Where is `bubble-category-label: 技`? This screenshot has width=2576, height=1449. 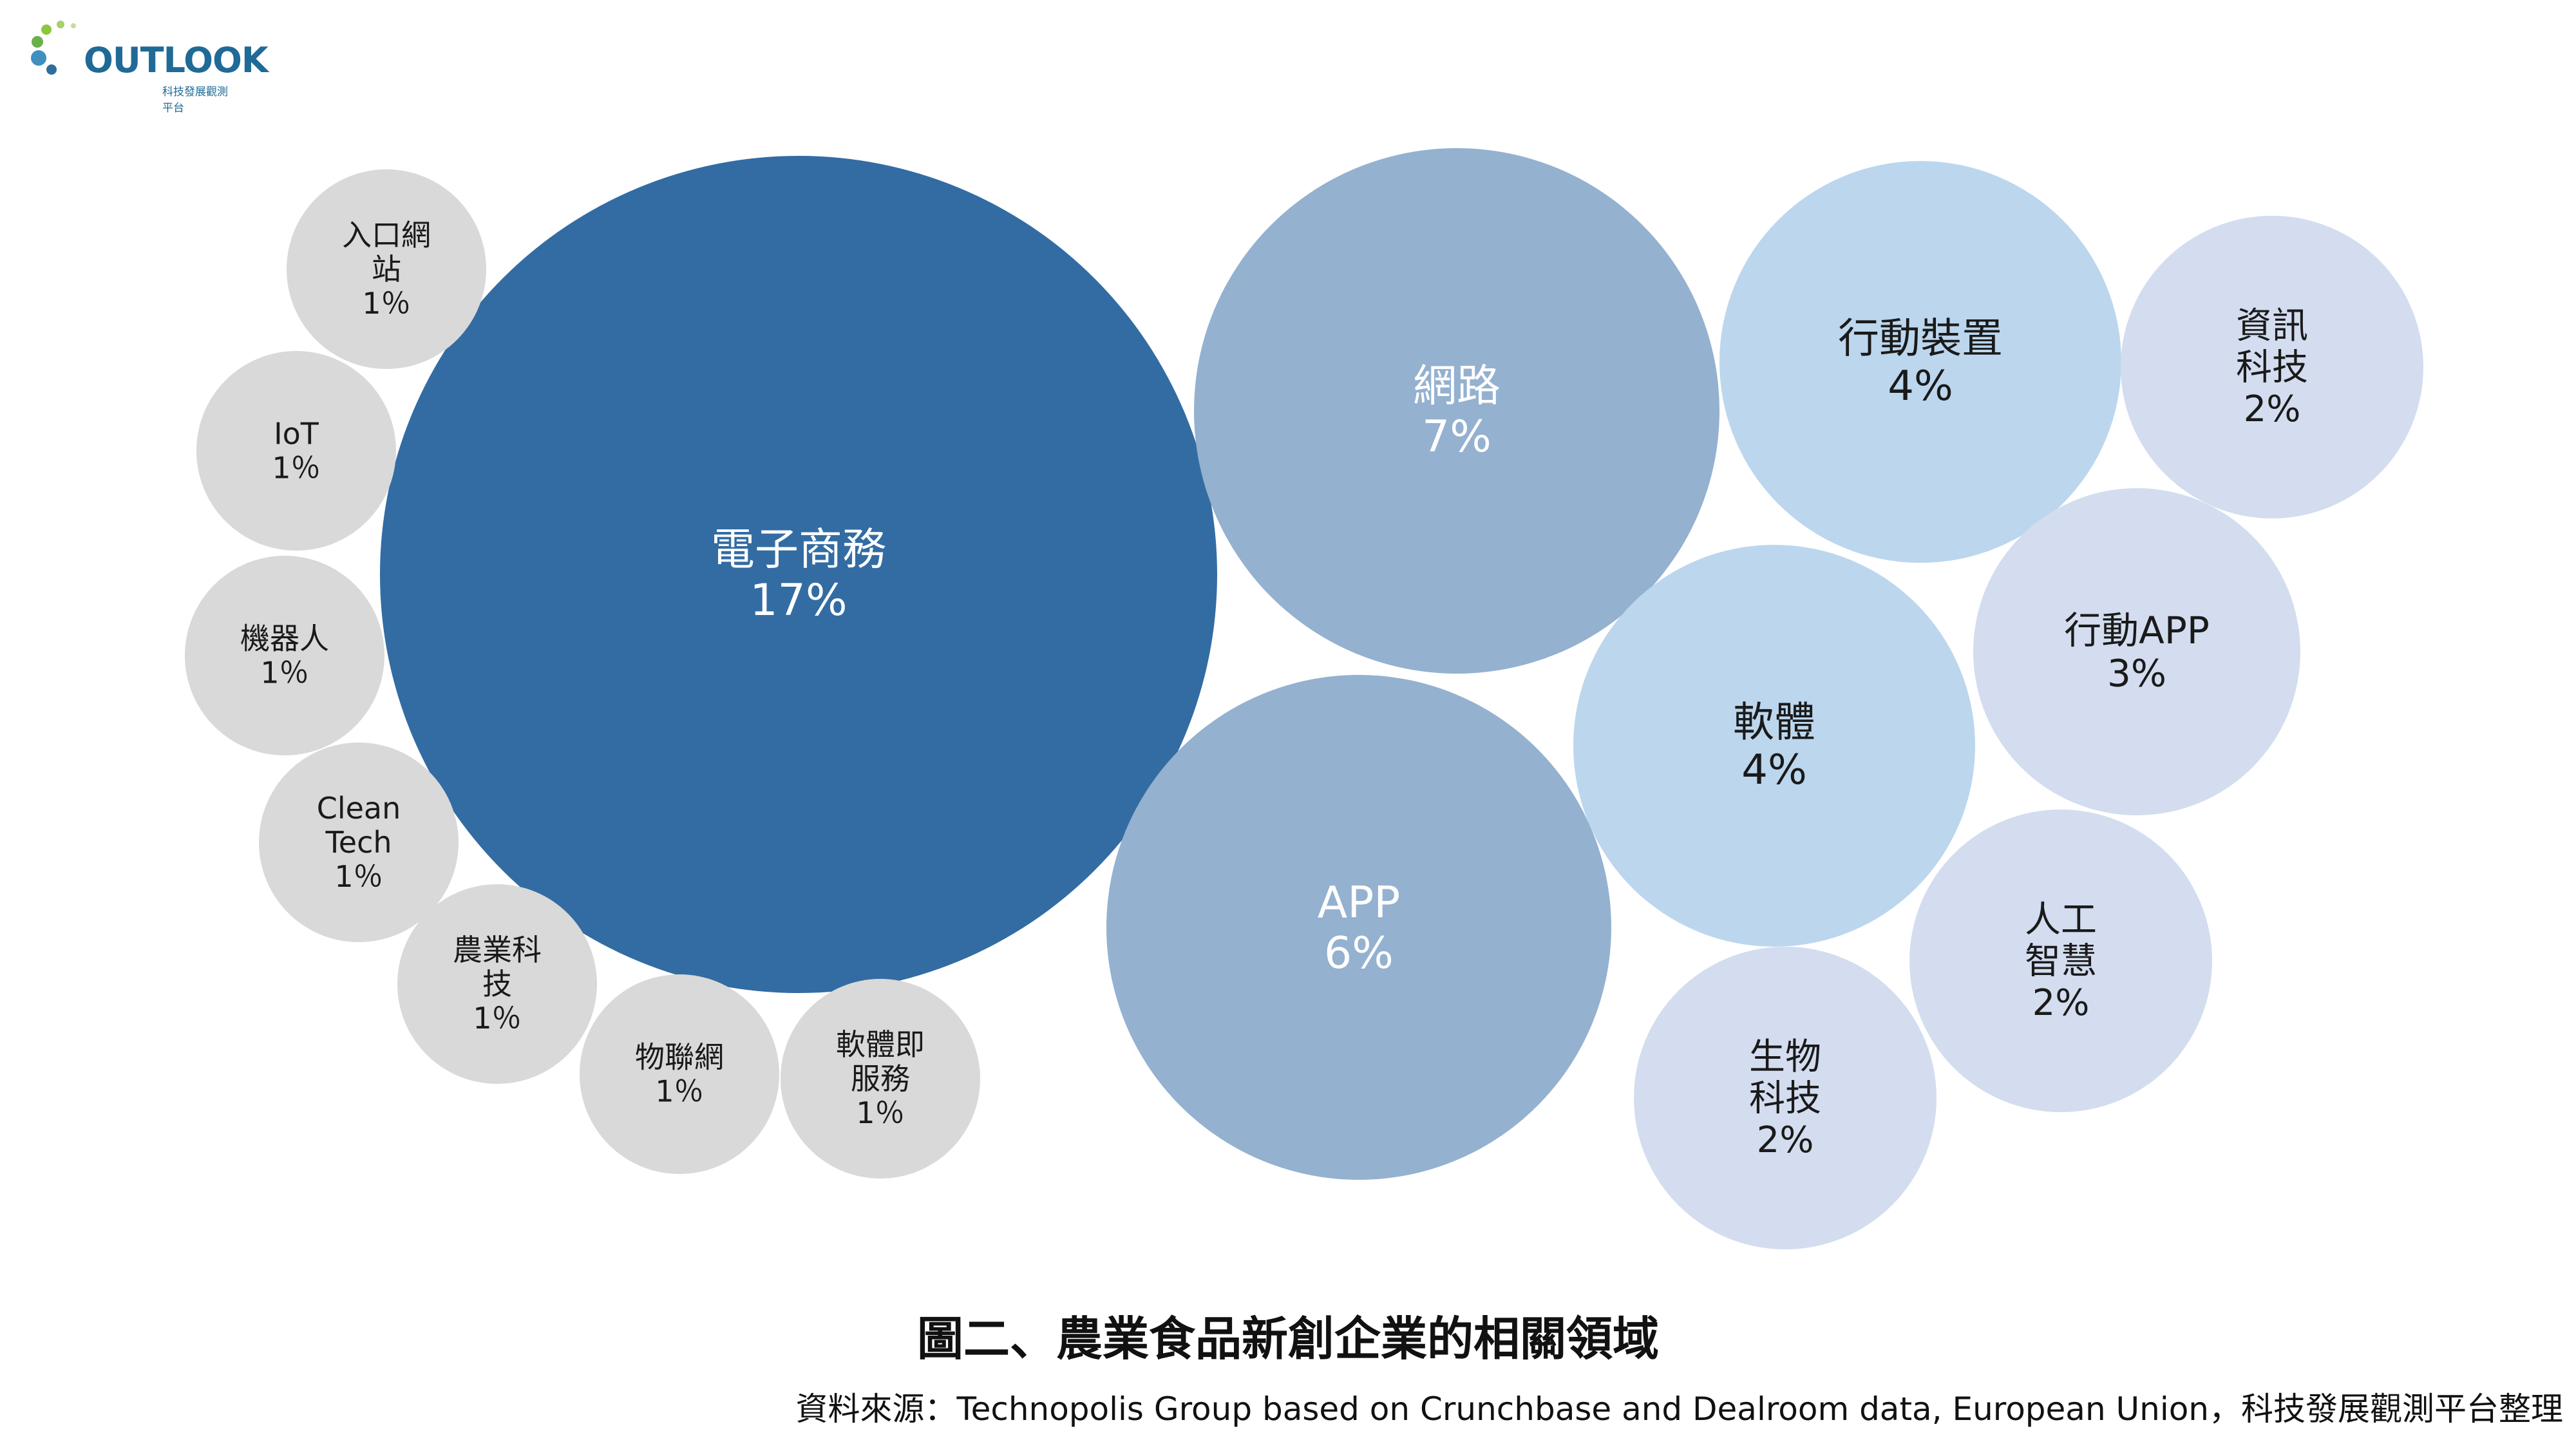 bubble-category-label: 技 is located at coordinates (497, 984).